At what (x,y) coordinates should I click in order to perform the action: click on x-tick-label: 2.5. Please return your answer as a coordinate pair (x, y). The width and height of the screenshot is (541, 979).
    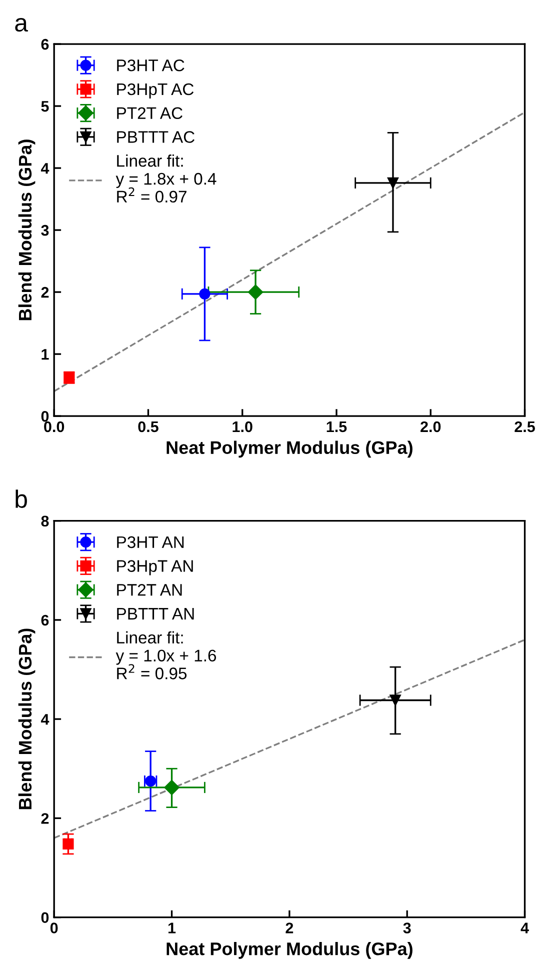
    Looking at the image, I should click on (524, 426).